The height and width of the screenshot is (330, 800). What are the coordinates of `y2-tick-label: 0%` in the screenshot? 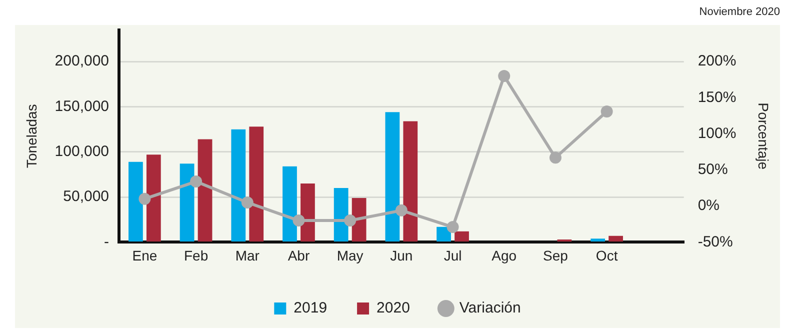 It's located at (709, 205).